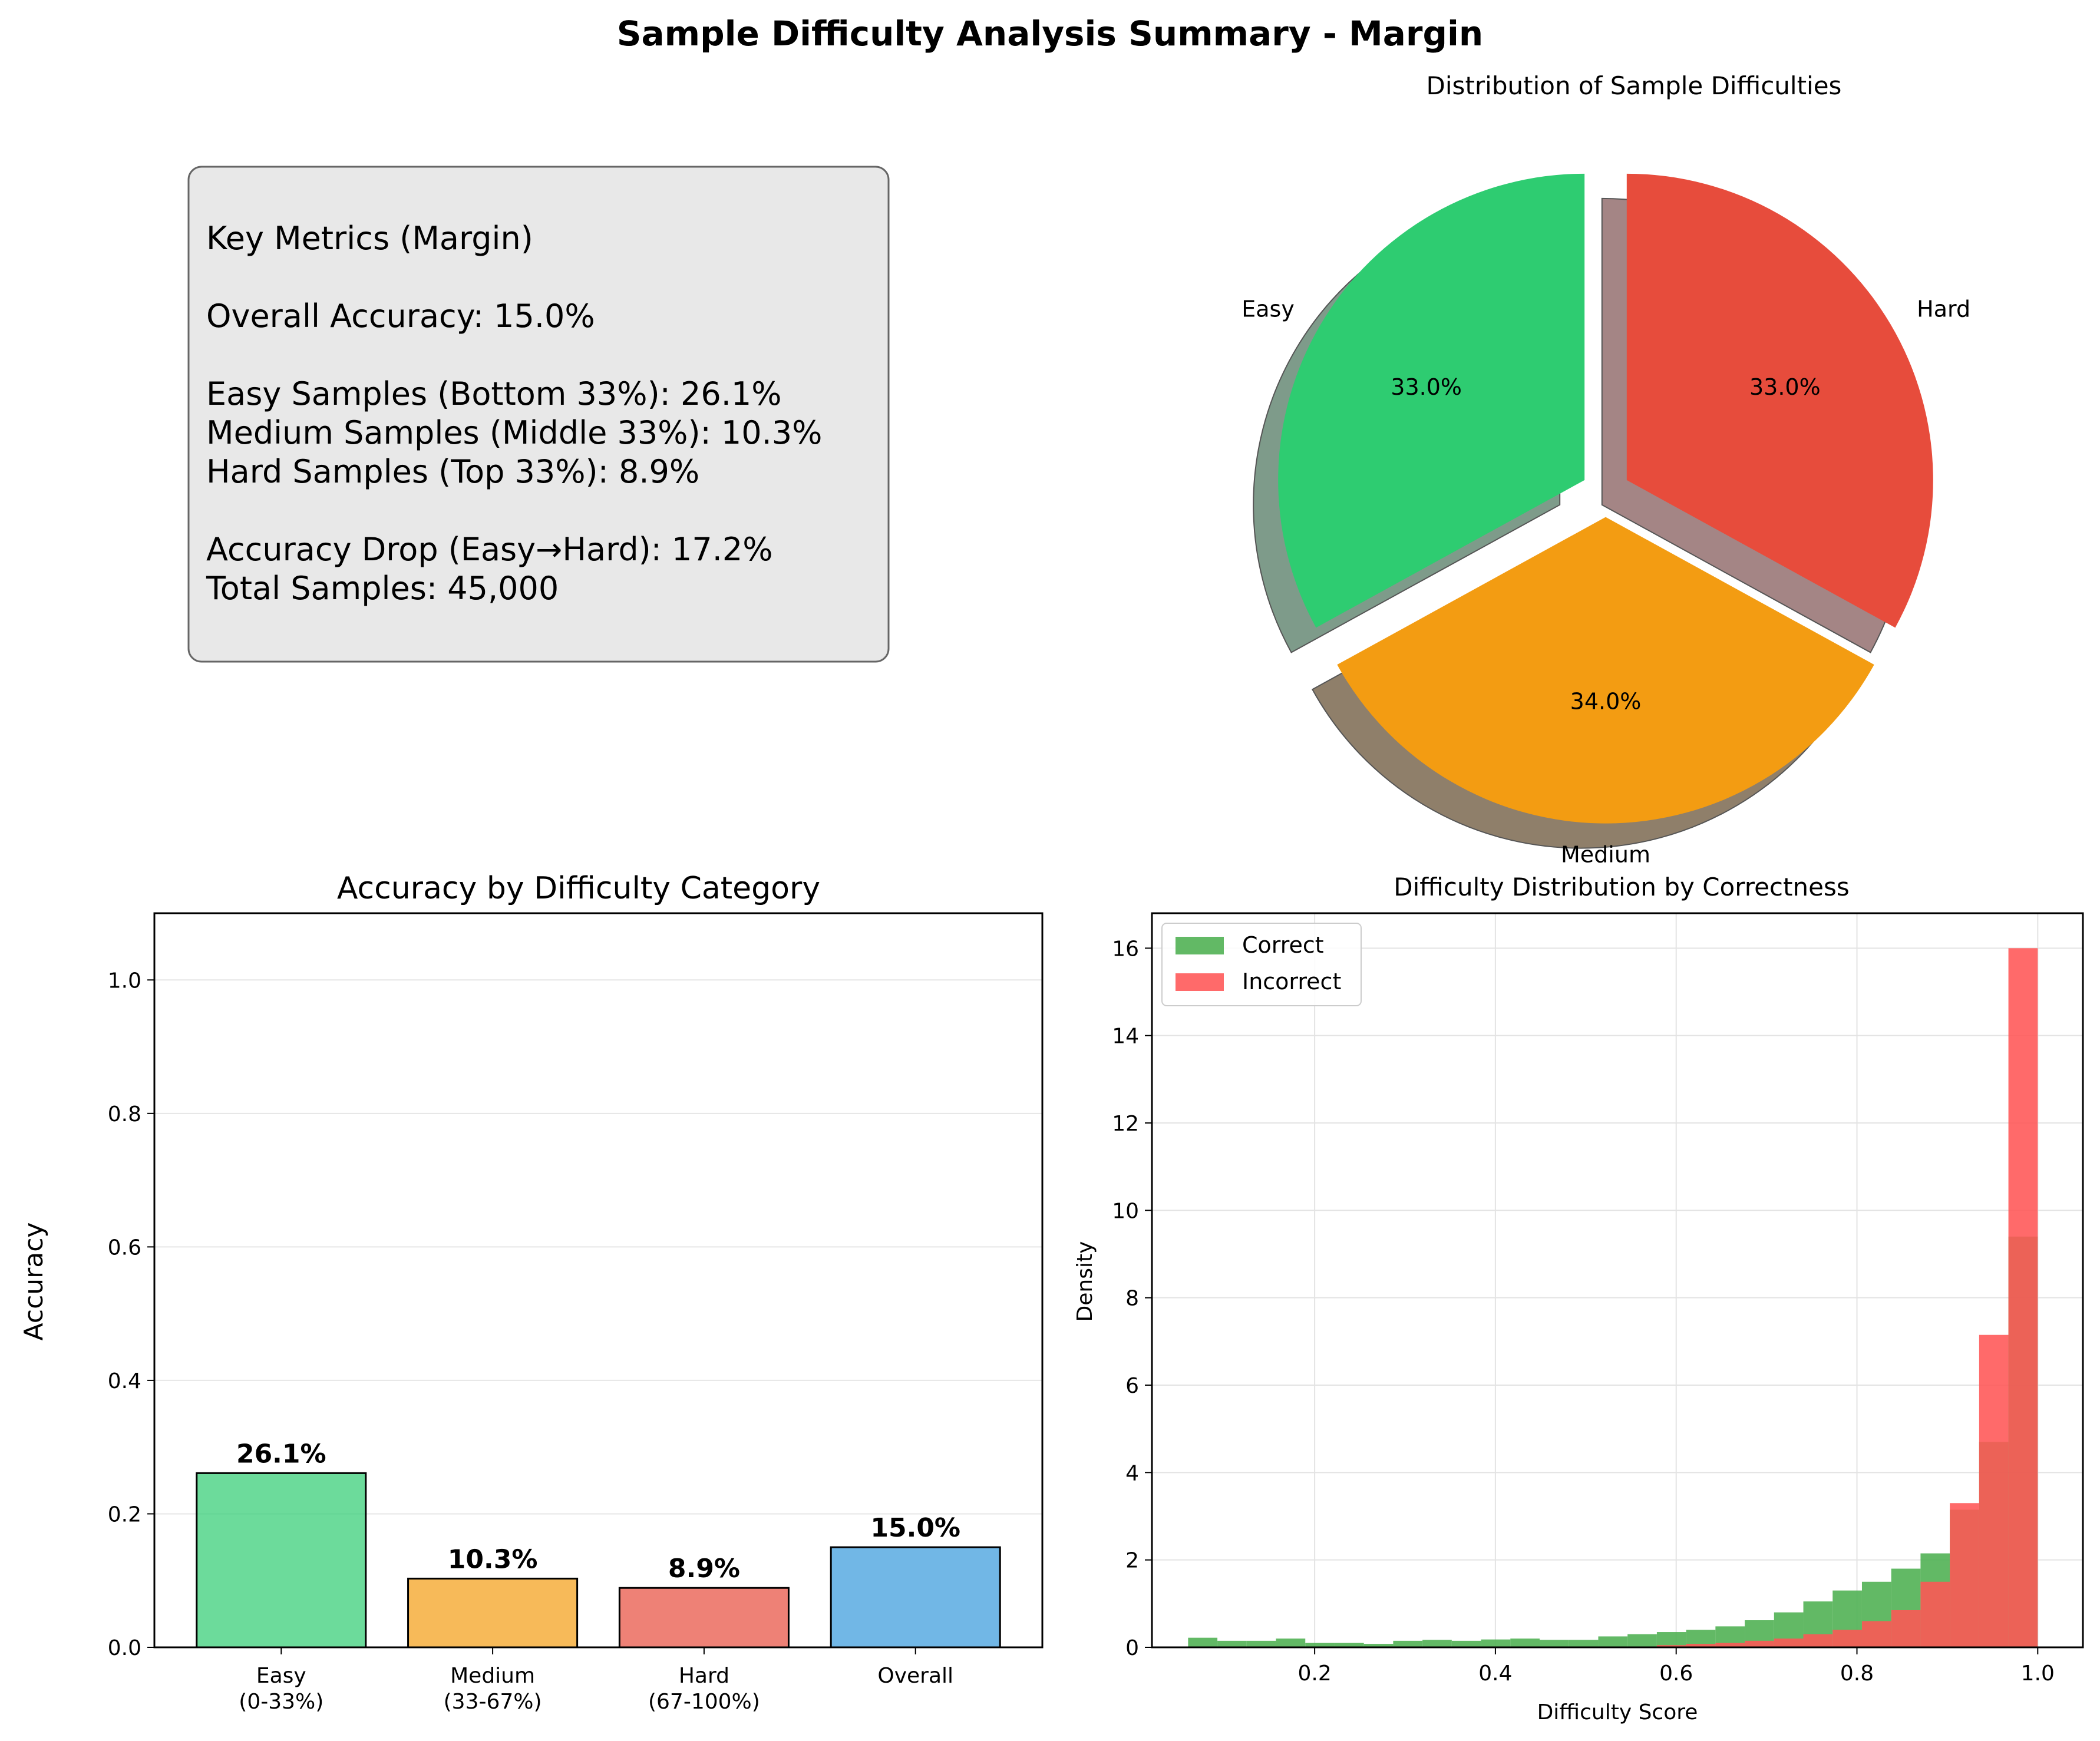  I want to click on bar-x-tick-label: Hard, so click(704, 1676).